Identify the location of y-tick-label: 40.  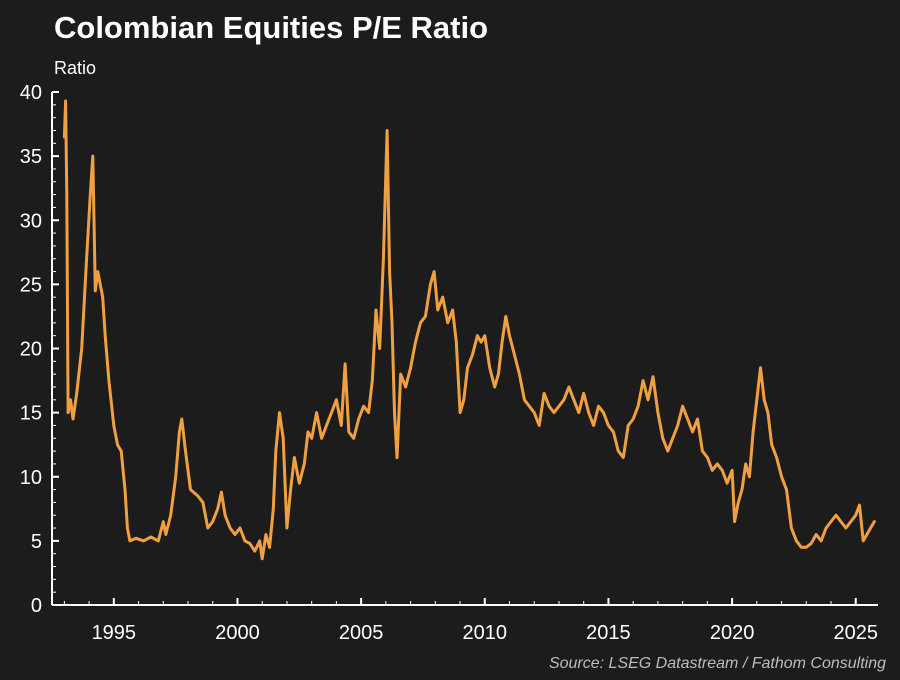
(31, 93).